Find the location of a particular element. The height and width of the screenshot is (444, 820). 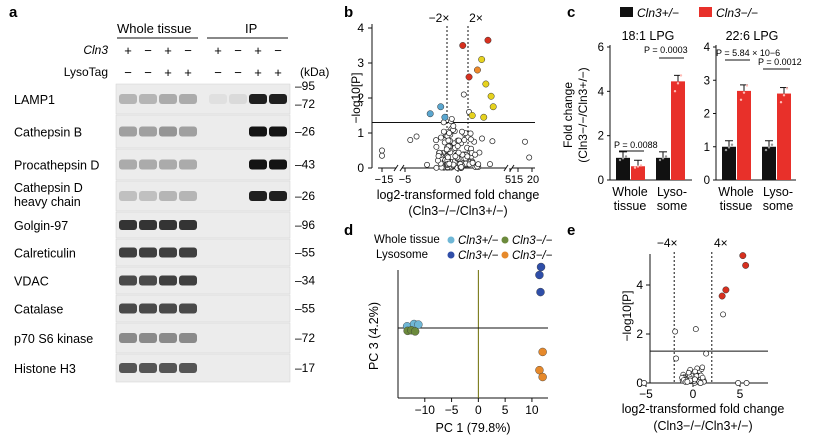

x-tick-label: 10 is located at coordinates (532, 410).